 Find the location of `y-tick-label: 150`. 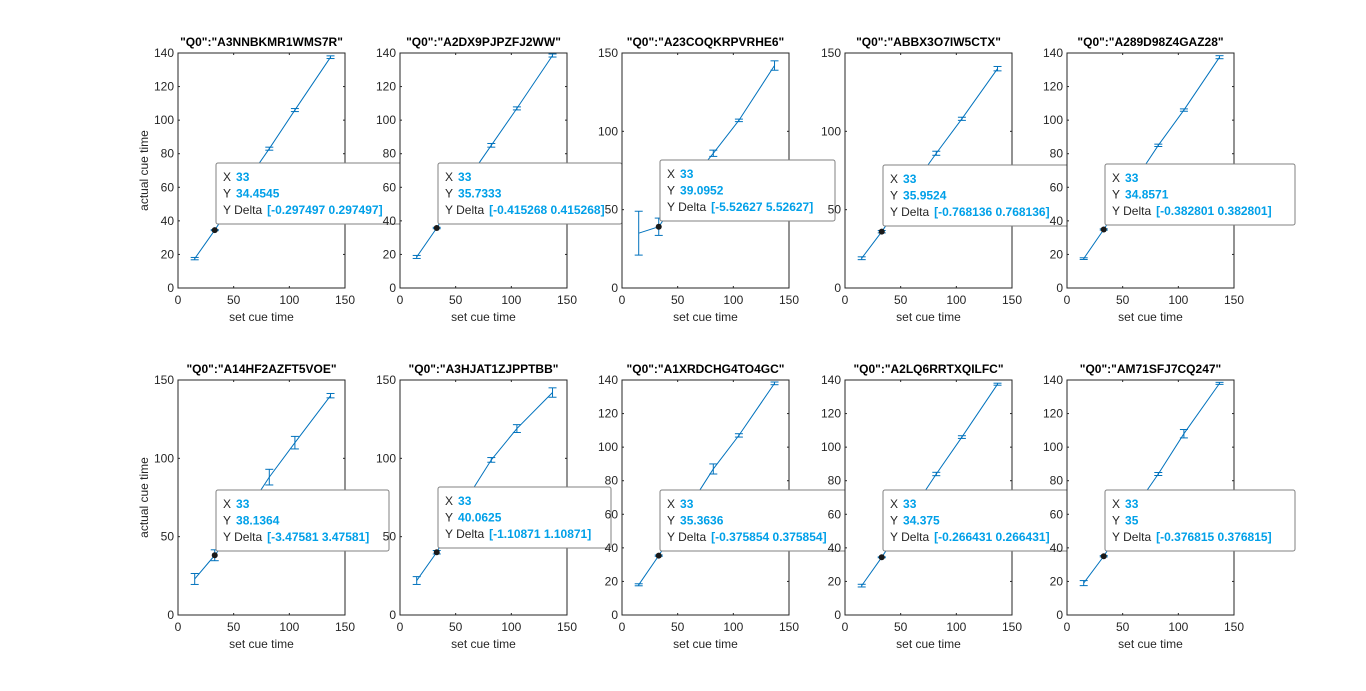

y-tick-label: 150 is located at coordinates (386, 380).